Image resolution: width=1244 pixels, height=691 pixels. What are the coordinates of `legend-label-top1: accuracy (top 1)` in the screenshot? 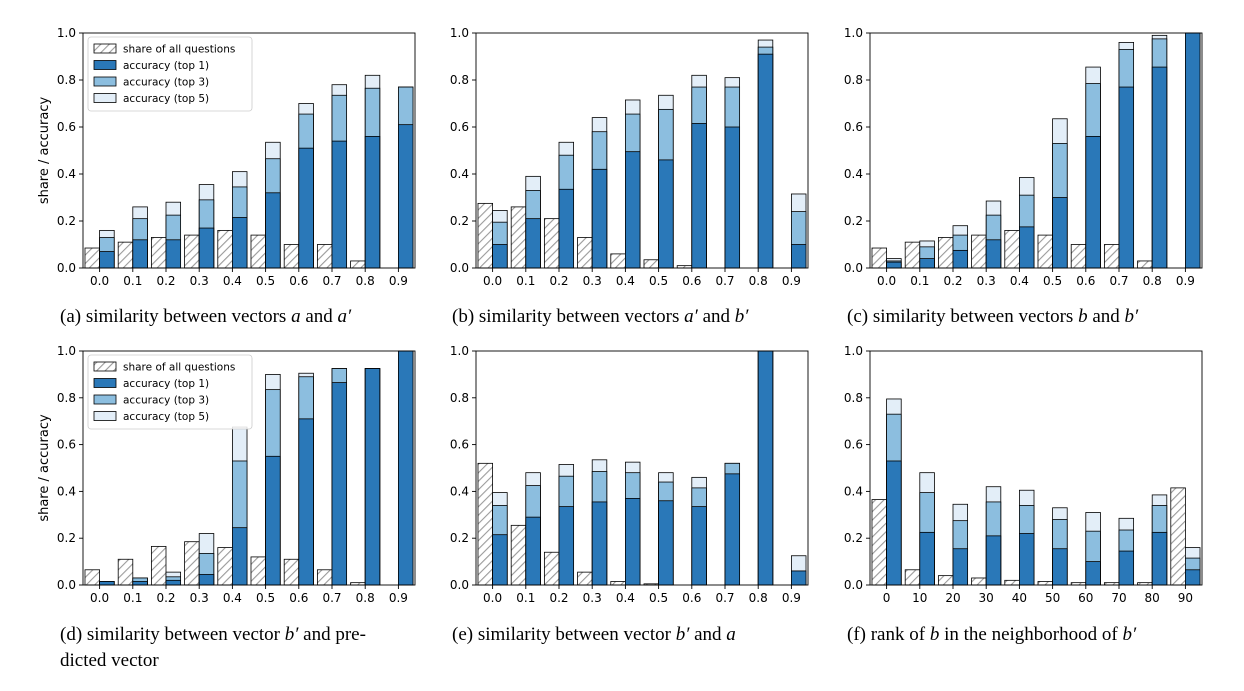 It's located at (166, 384).